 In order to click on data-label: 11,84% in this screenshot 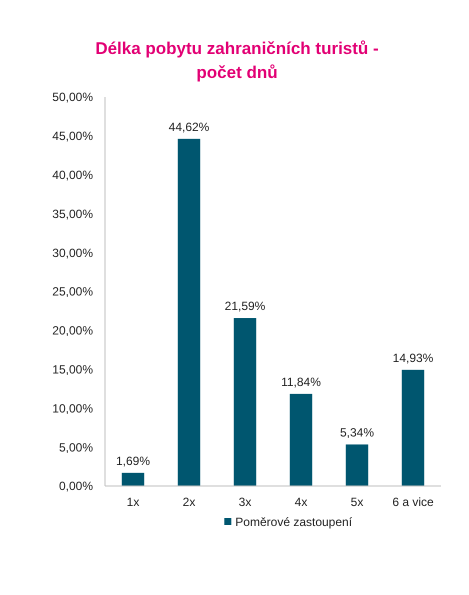, I will do `click(301, 381)`.